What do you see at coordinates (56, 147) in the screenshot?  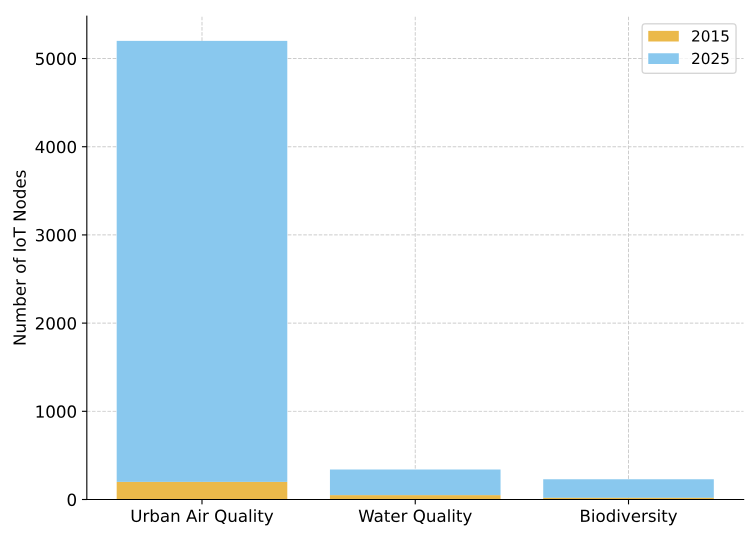 I see `y-tick-label: 4000` at bounding box center [56, 147].